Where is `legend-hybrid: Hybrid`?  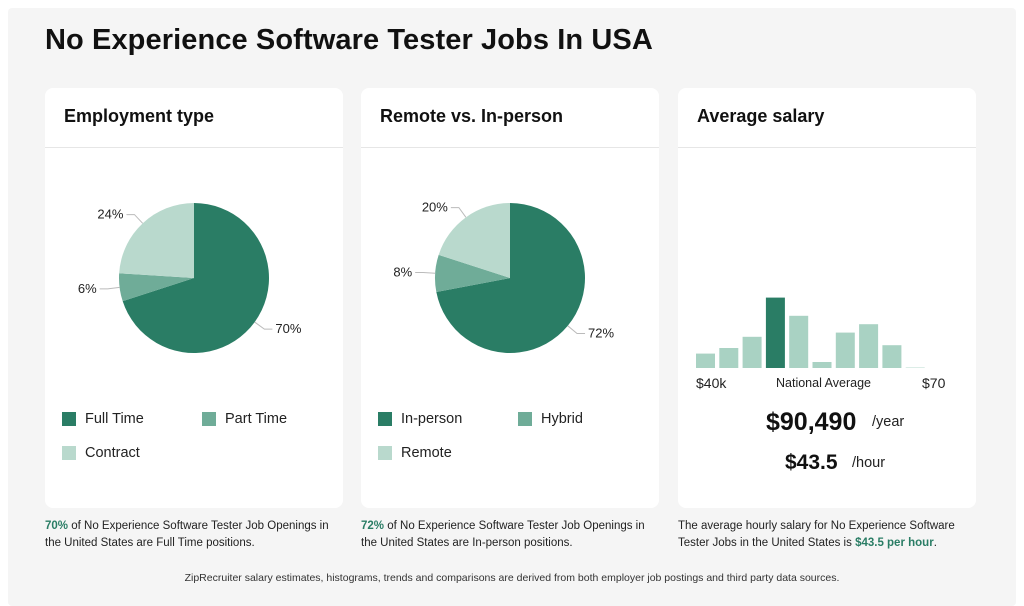 legend-hybrid: Hybrid is located at coordinates (550, 419).